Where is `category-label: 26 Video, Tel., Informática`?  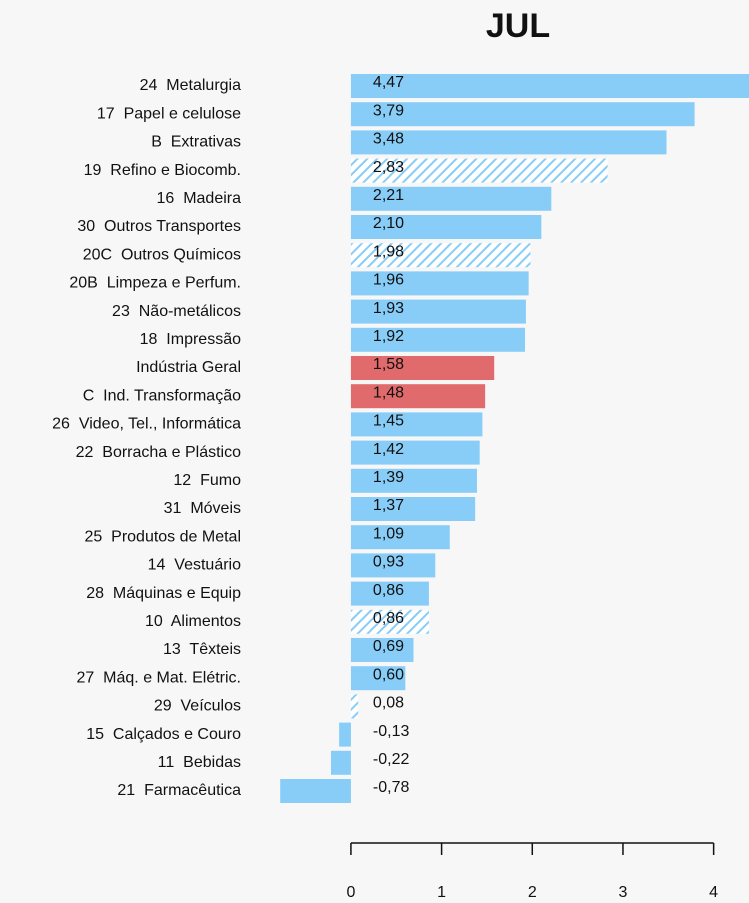 category-label: 26 Video, Tel., Informática is located at coordinates (146, 424).